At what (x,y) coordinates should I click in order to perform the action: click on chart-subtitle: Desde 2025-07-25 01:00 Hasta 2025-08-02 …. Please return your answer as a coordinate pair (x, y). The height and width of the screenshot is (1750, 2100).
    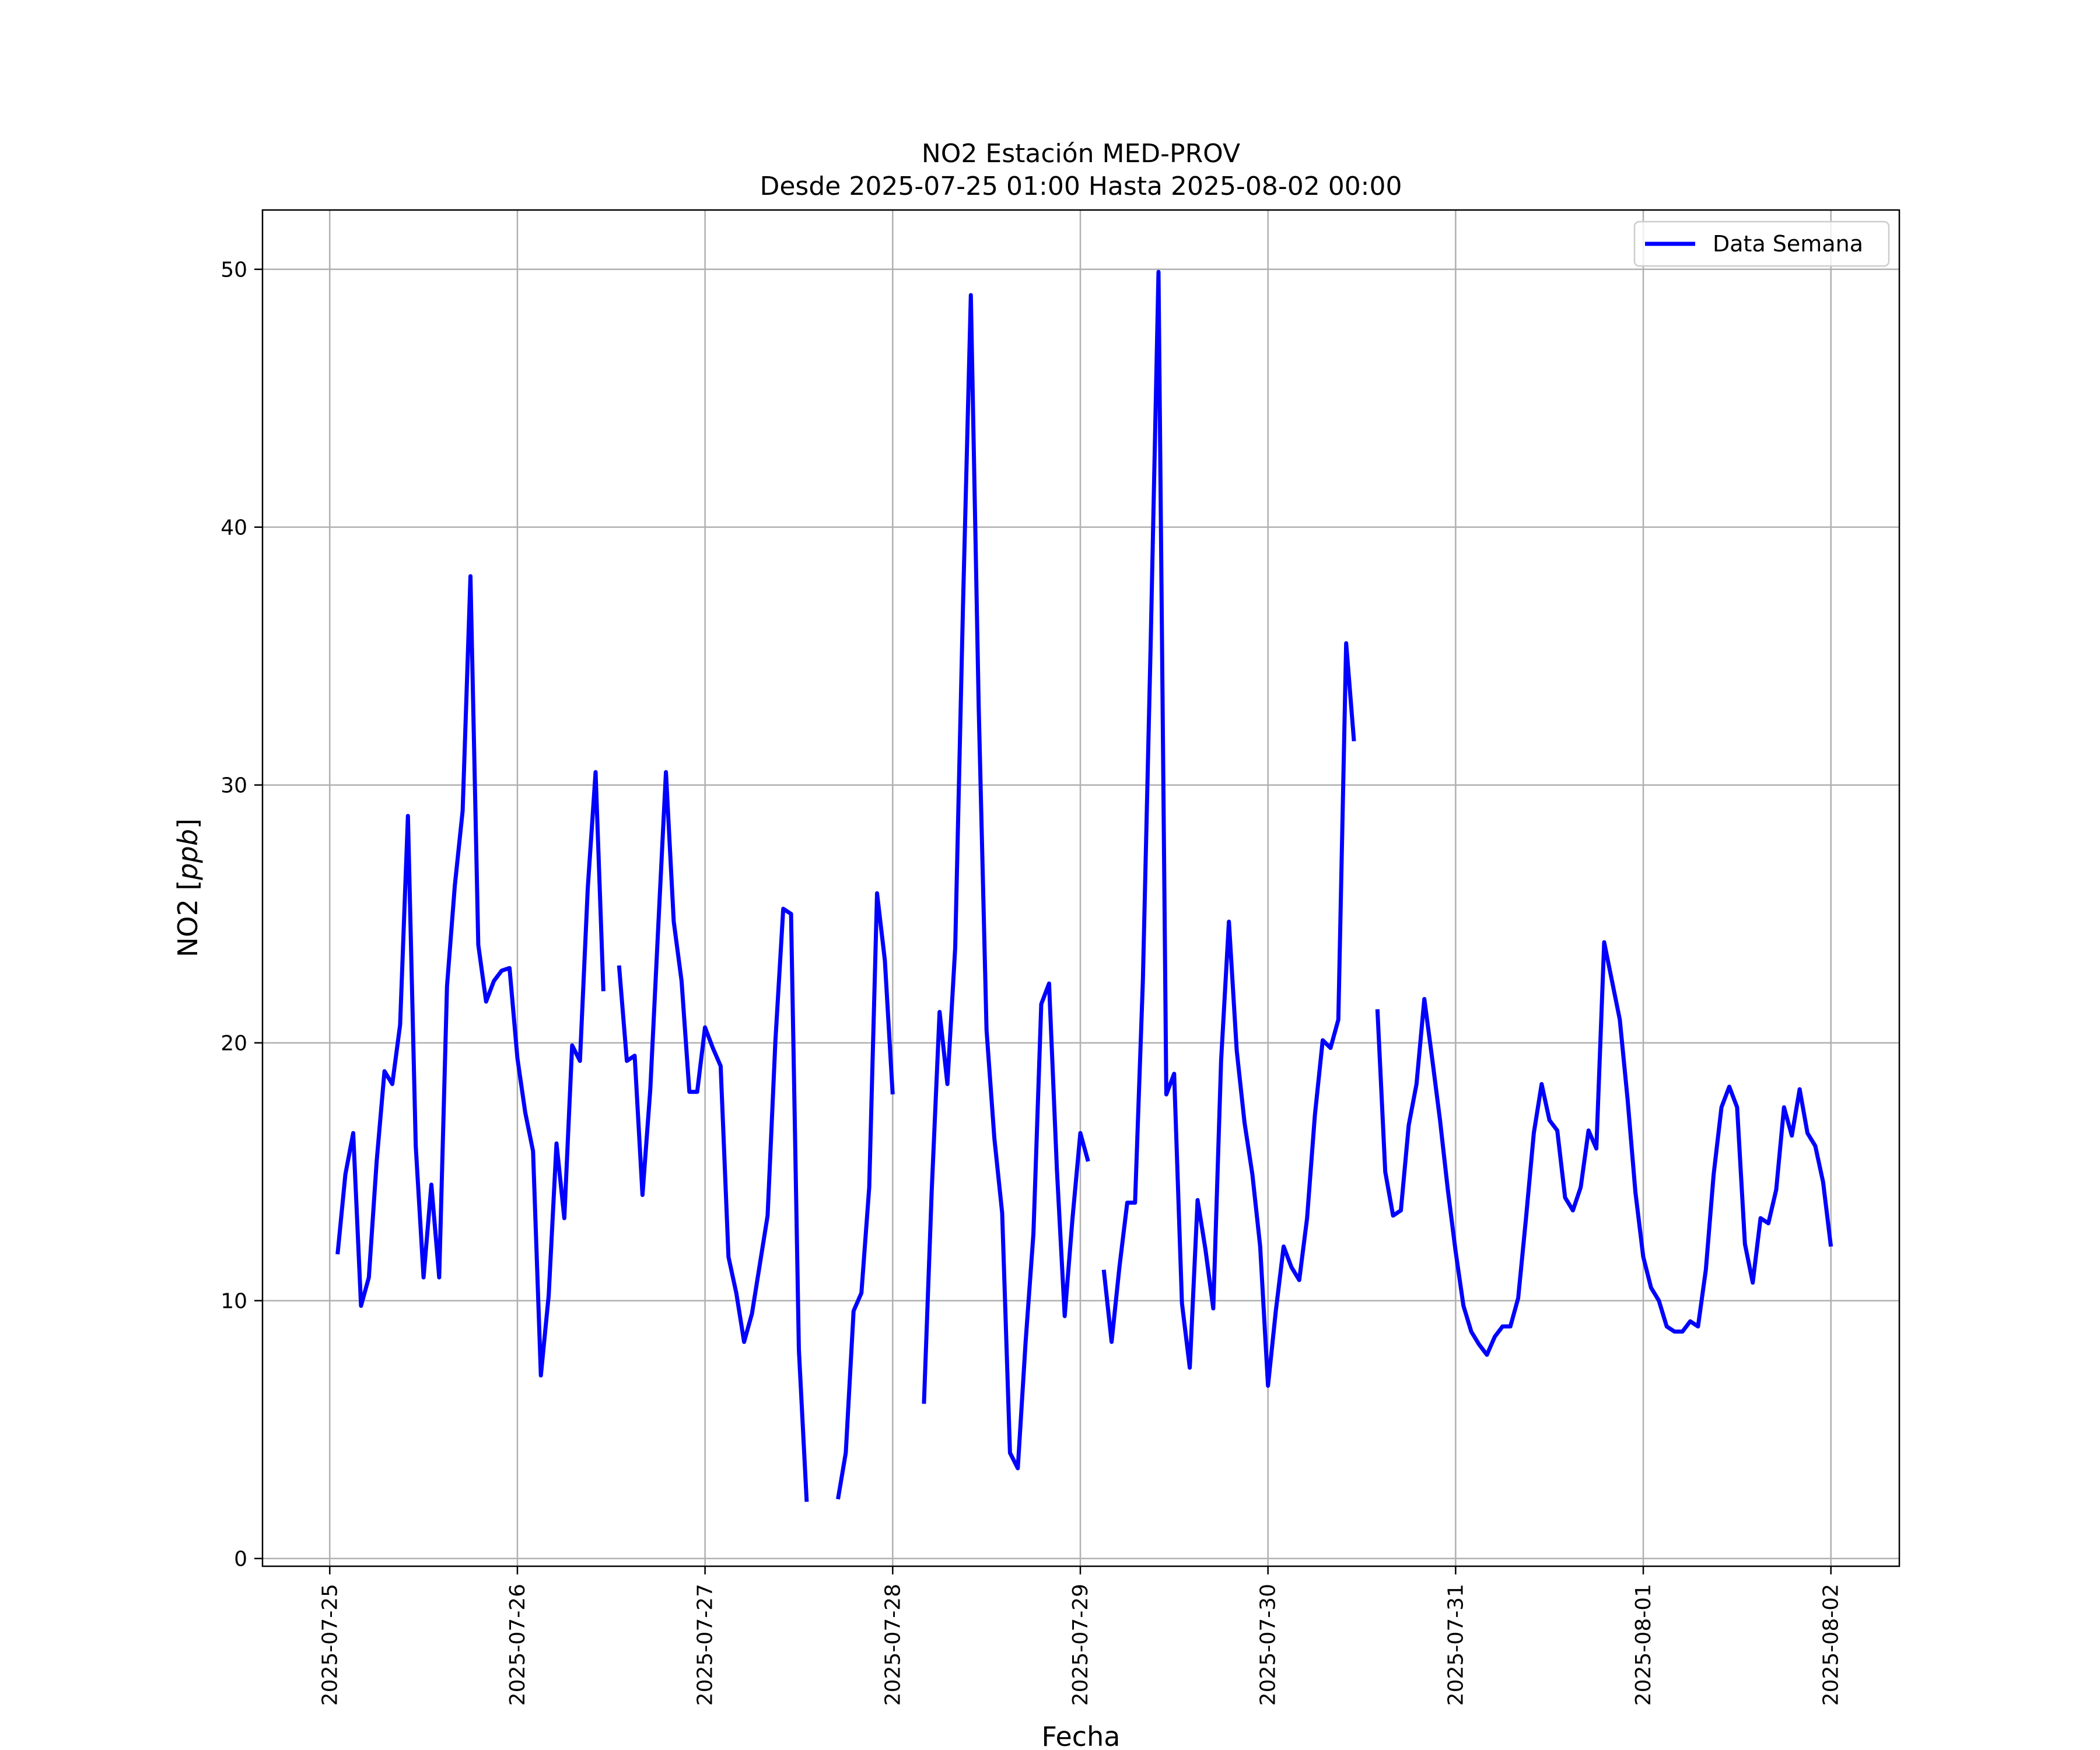
    Looking at the image, I should click on (1081, 187).